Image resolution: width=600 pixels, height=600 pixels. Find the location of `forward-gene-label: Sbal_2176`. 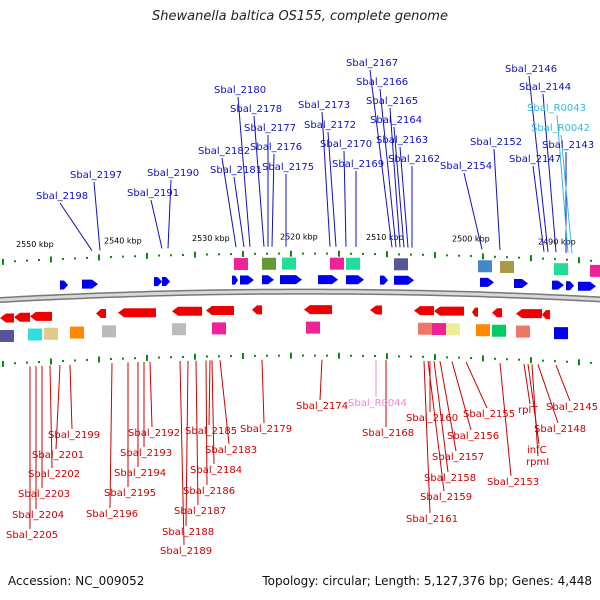

forward-gene-label: Sbal_2176 is located at coordinates (276, 147).